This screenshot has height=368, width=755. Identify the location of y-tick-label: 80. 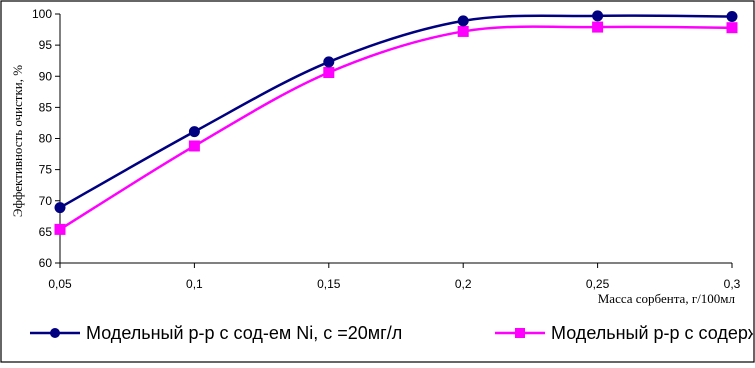
(46, 139).